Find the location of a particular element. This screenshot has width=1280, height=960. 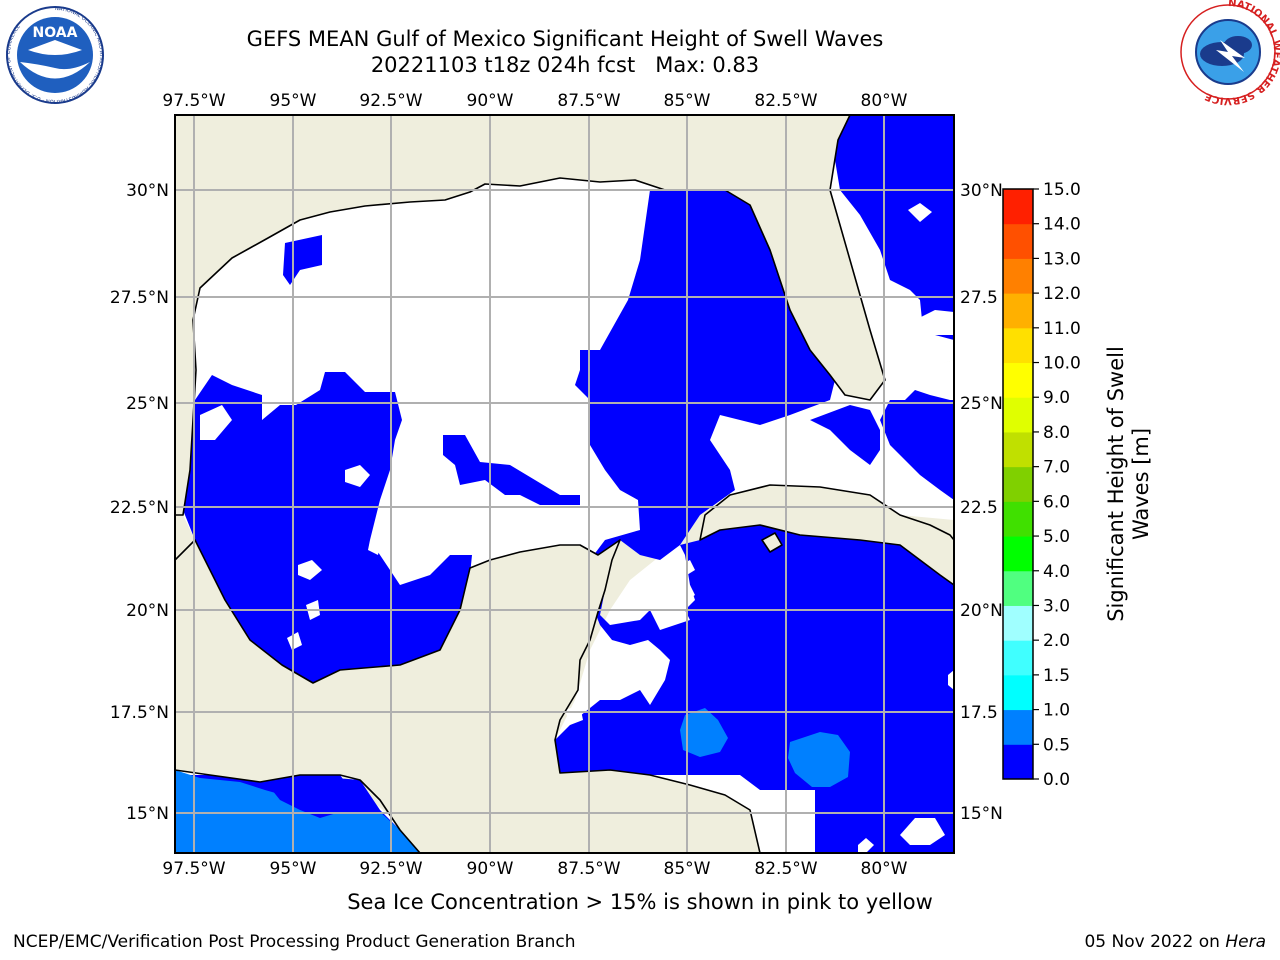

colorbar-tick-label: 10.0 is located at coordinates (1062, 364).